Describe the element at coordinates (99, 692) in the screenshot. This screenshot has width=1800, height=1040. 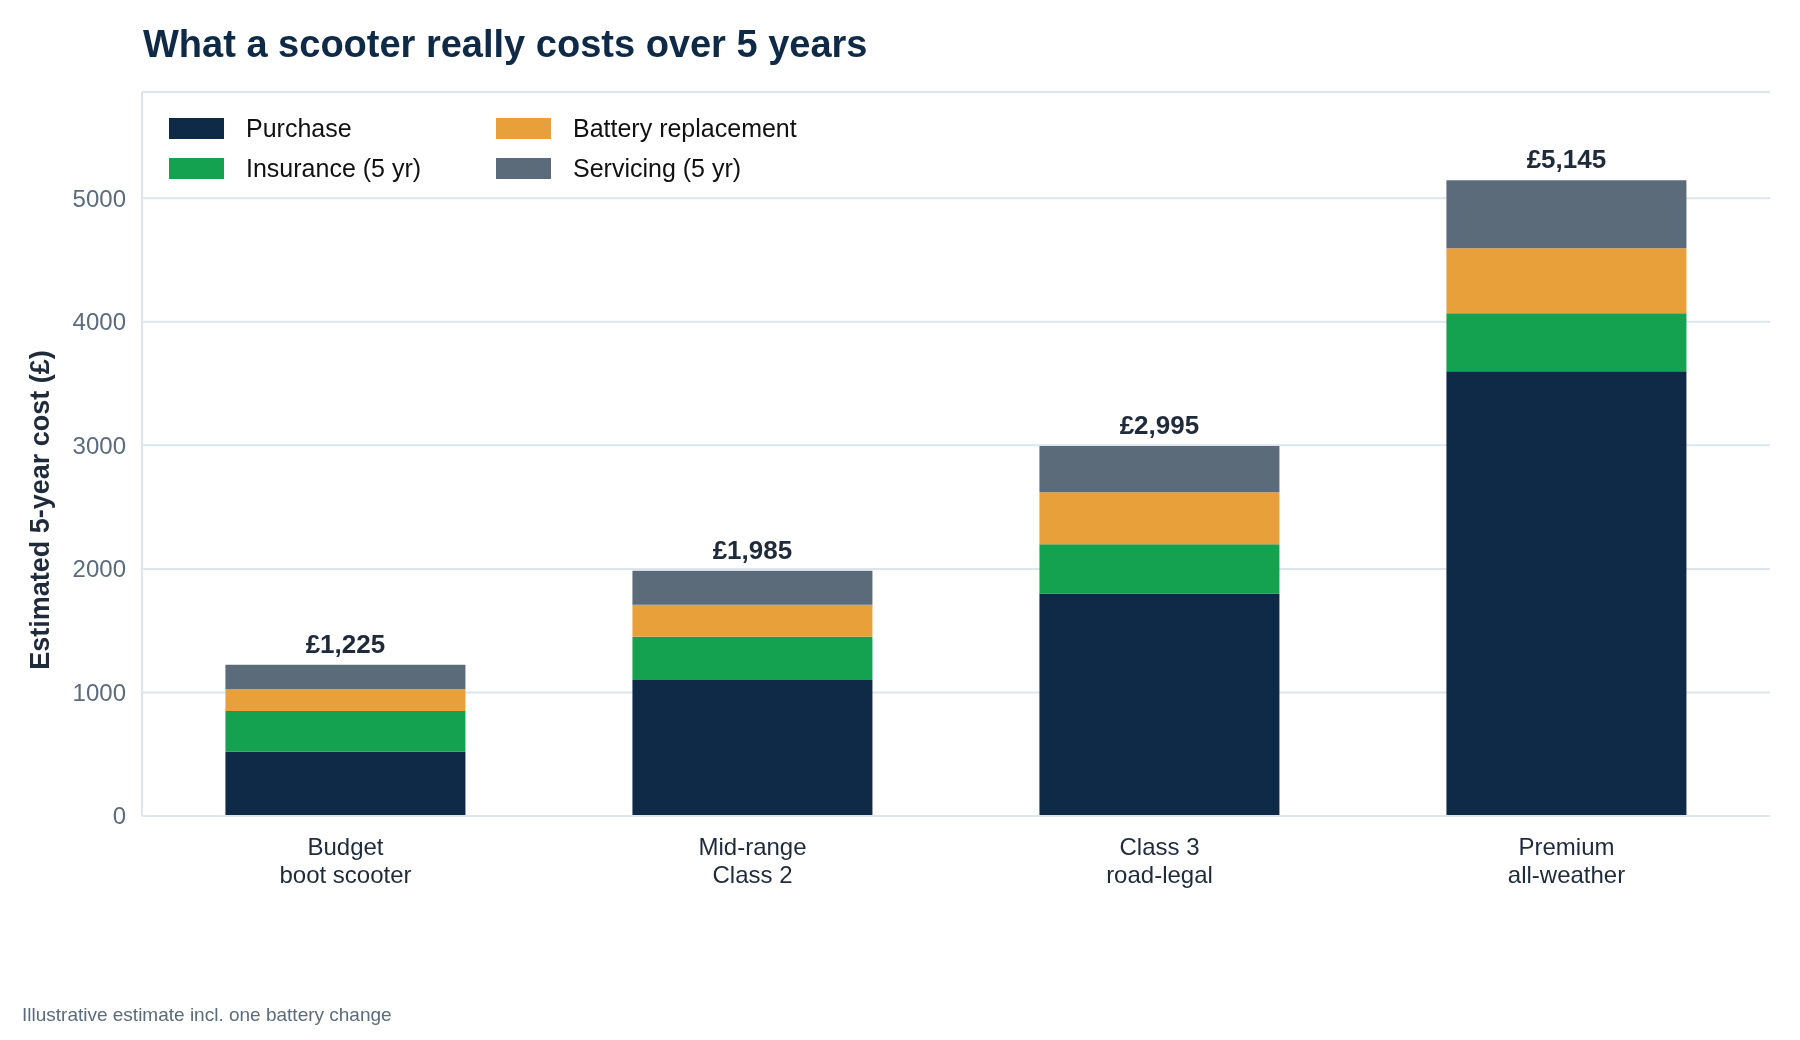
I see `y-tick-label: 1000` at that location.